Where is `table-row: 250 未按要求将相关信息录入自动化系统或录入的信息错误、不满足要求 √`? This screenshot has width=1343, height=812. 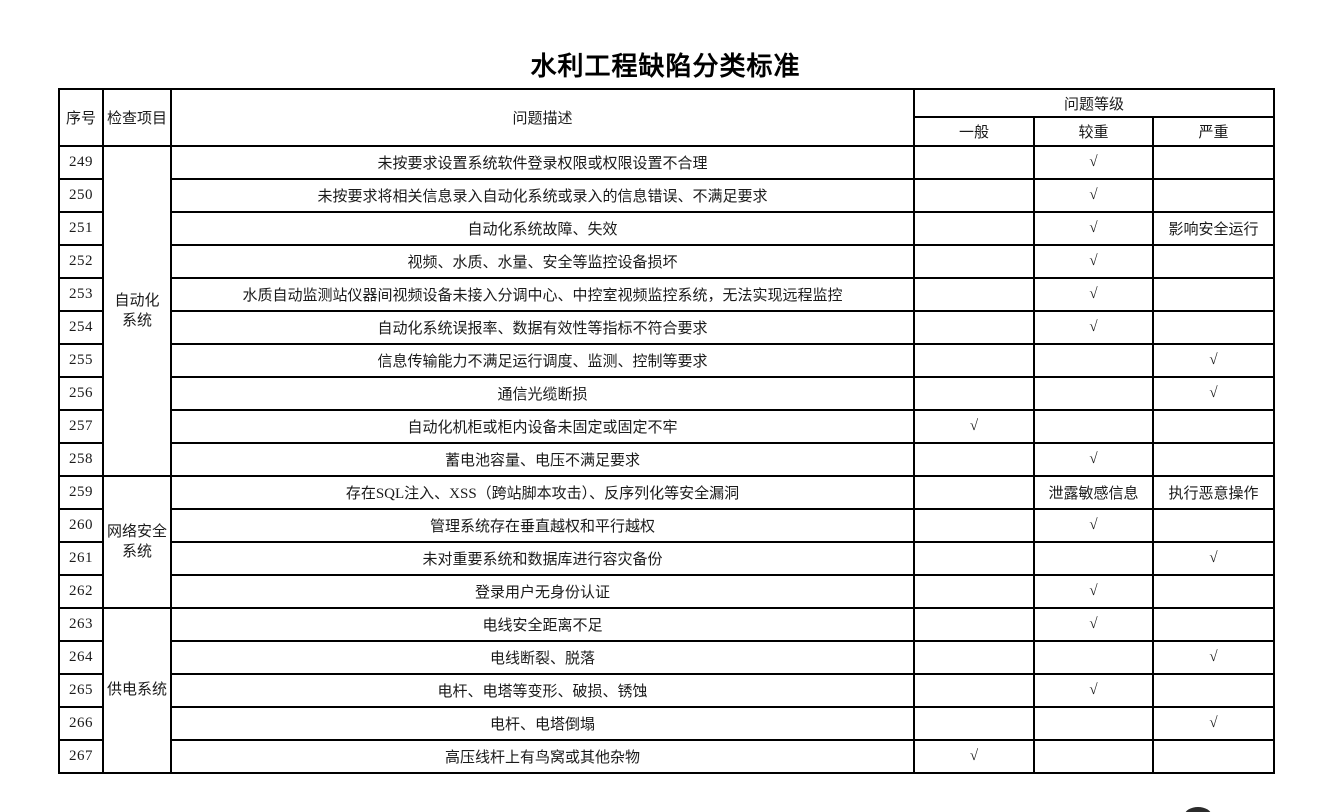
table-row: 250 未按要求将相关信息录入自动化系统或录入的信息错误、不满足要求 √ is located at coordinates (666, 195).